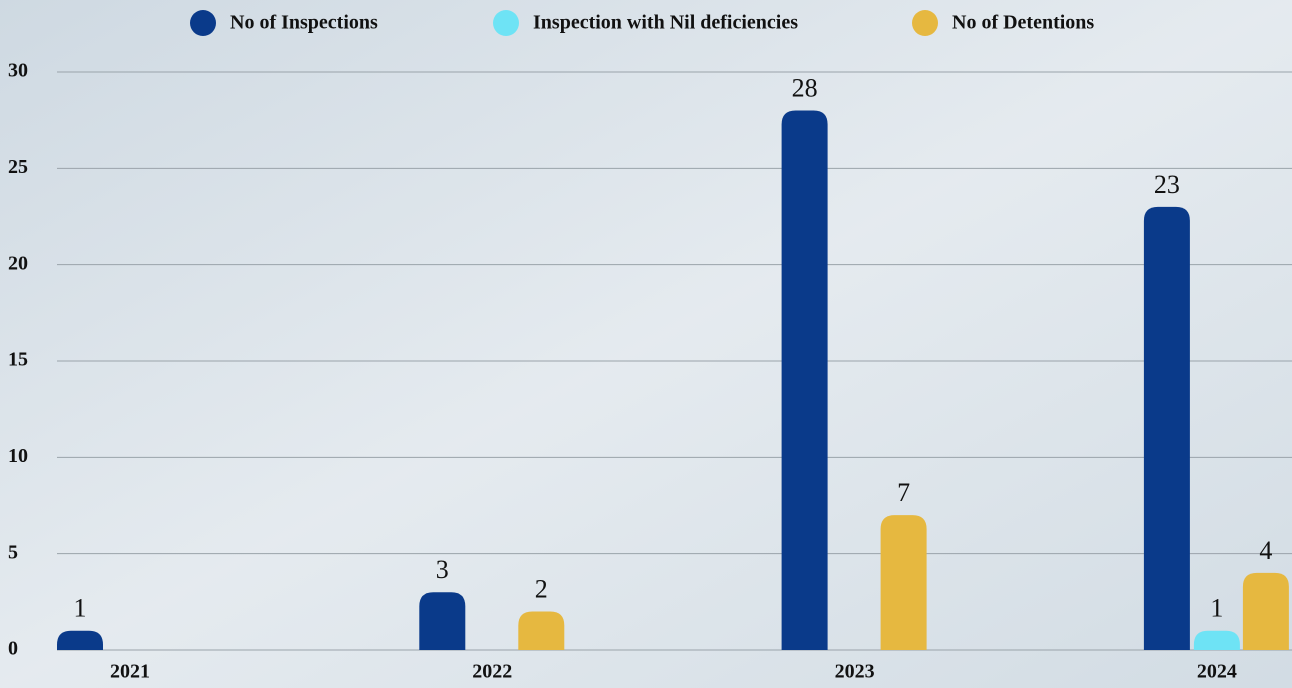 This screenshot has width=1292, height=688. I want to click on y-tick-label: 20, so click(18, 263).